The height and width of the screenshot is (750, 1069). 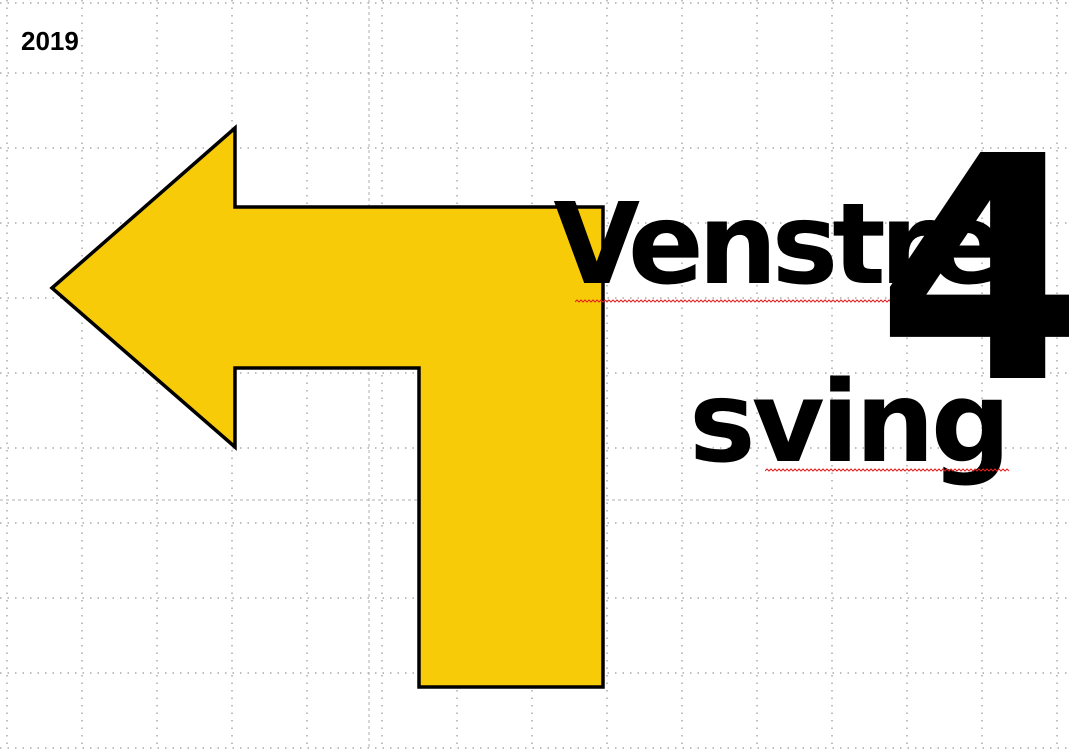 What do you see at coordinates (50, 41) in the screenshot?
I see `year-label: 2019` at bounding box center [50, 41].